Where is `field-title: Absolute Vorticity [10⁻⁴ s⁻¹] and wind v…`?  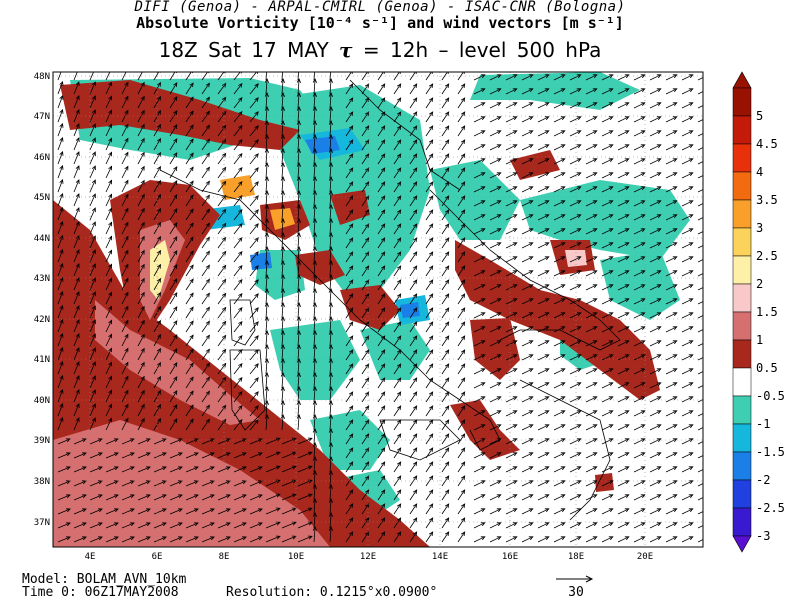 field-title: Absolute Vorticity [10⁻⁴ s⁻¹] and wind v… is located at coordinates (380, 23).